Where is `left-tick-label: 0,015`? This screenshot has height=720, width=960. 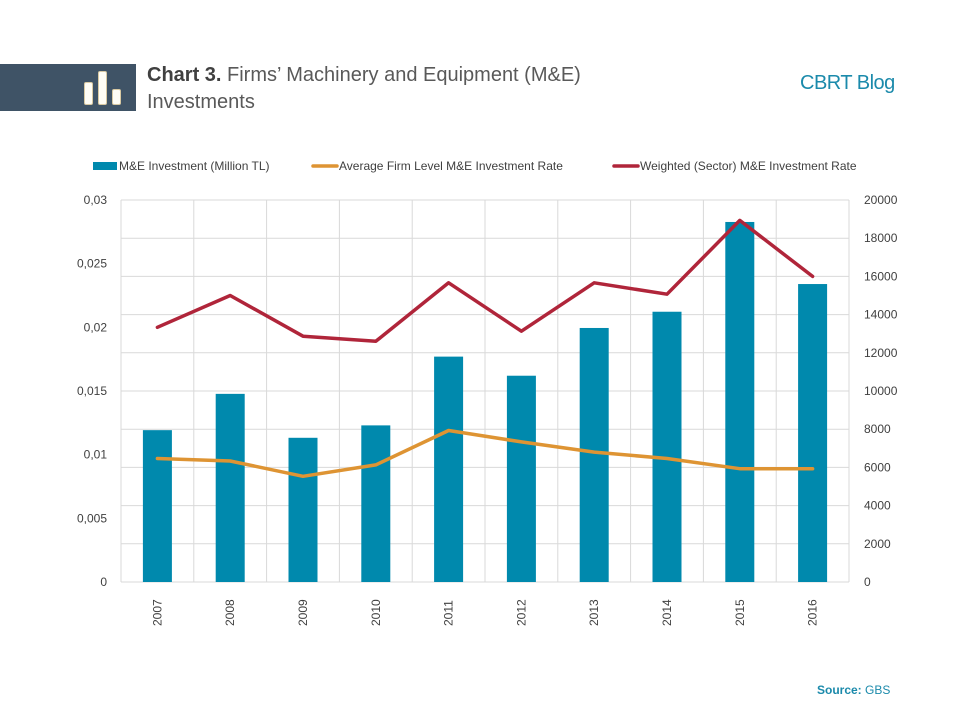
left-tick-label: 0,015 is located at coordinates (92, 391).